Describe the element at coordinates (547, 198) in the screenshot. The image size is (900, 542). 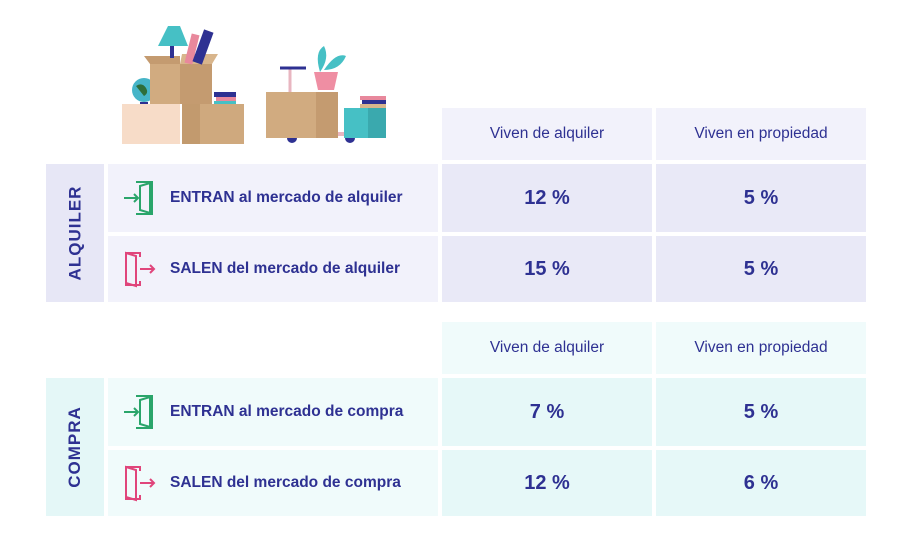
I see `alquiler-enter-rent-value: 12 %` at that location.